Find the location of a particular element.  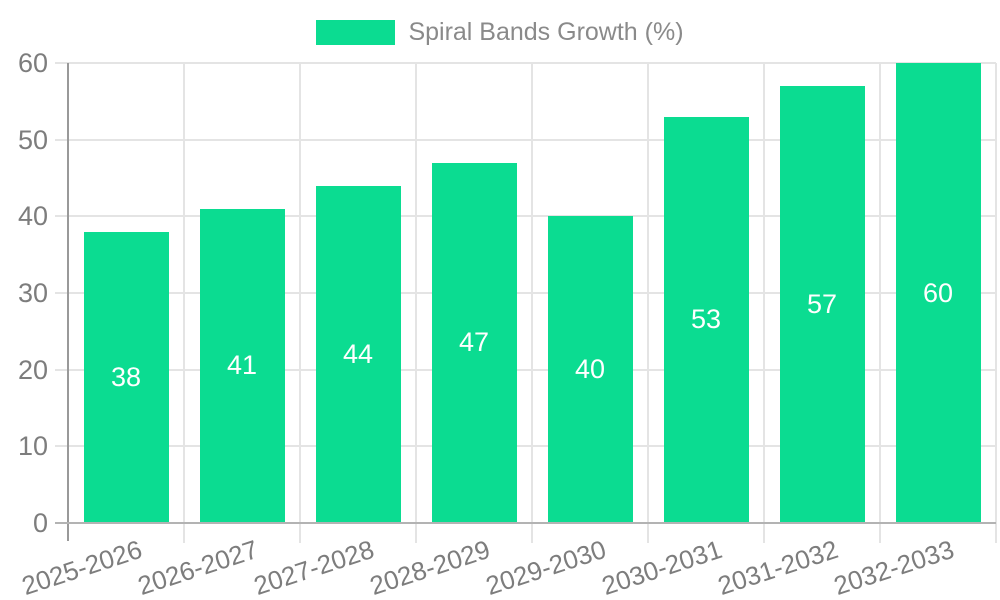

bar-value-label: 38 is located at coordinates (126, 376).